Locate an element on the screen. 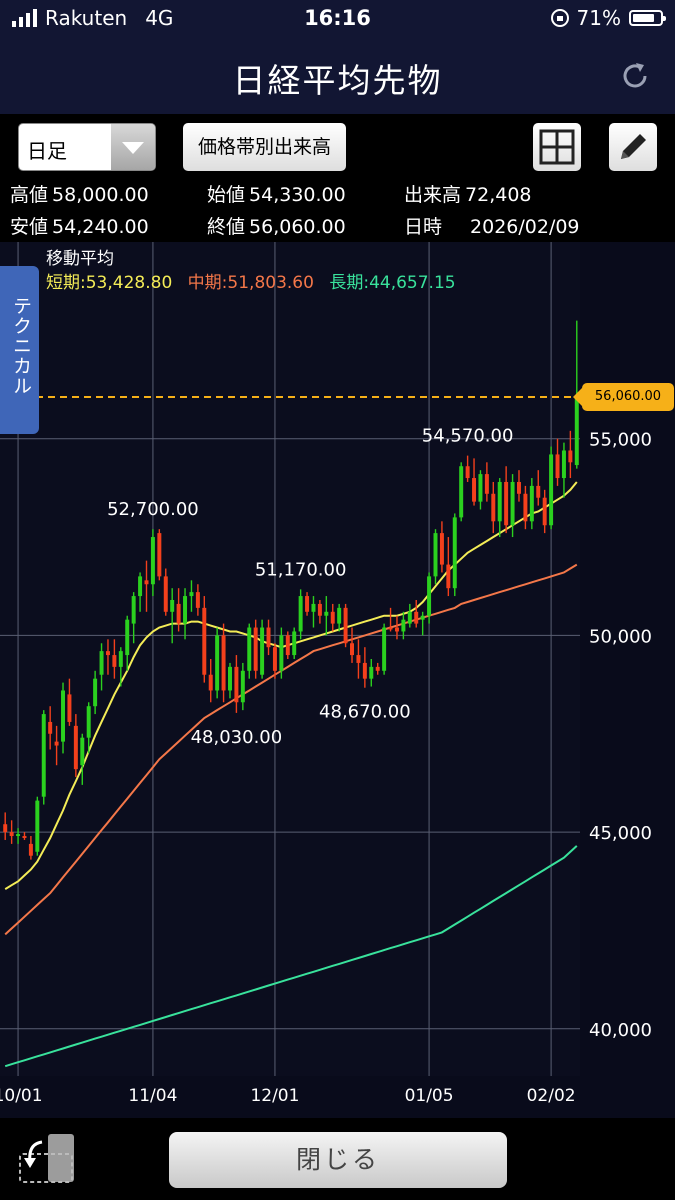 This screenshot has height=1200, width=675. quote-date-value: 2026/02/09 is located at coordinates (525, 227).